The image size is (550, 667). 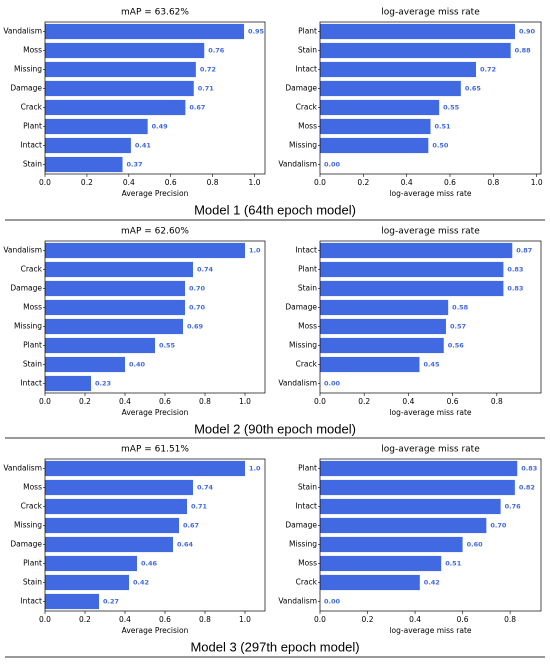 What do you see at coordinates (451, 108) in the screenshot?
I see `value-label: 0.55` at bounding box center [451, 108].